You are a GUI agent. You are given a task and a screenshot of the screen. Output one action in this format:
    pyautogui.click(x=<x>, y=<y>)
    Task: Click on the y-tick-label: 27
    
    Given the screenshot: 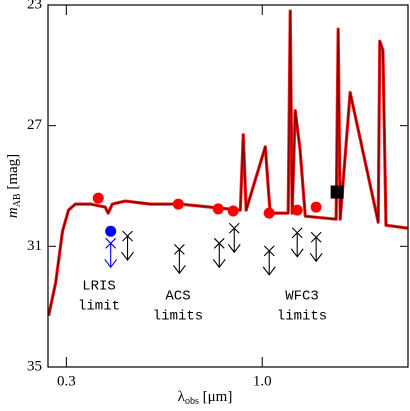 What is the action you would take?
    pyautogui.click(x=35, y=125)
    